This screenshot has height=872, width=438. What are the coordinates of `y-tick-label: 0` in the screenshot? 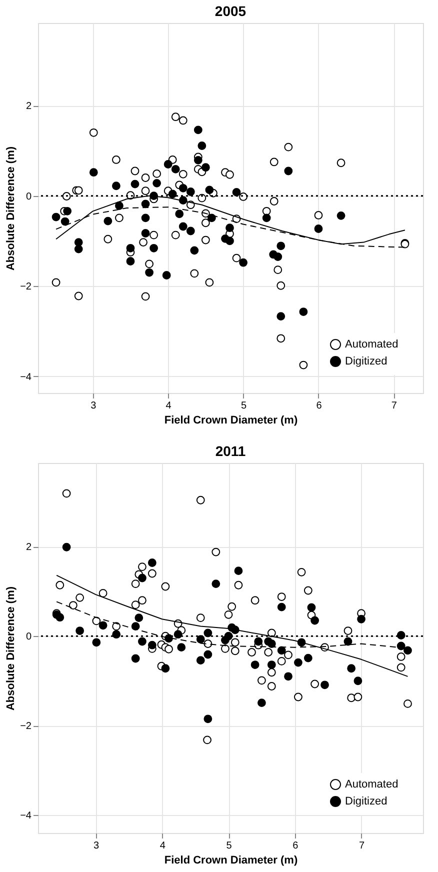 It's located at (29, 637).